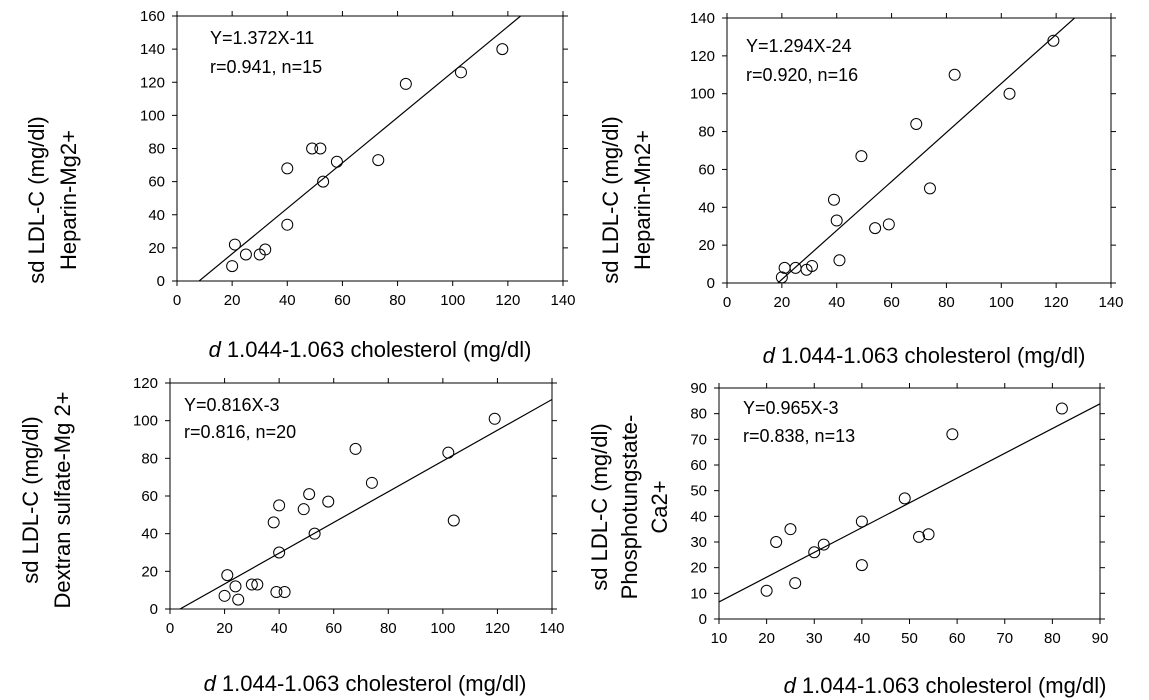 Image resolution: width=1149 pixels, height=700 pixels. I want to click on regression-annotation: r=0.920, n=16, so click(802, 75).